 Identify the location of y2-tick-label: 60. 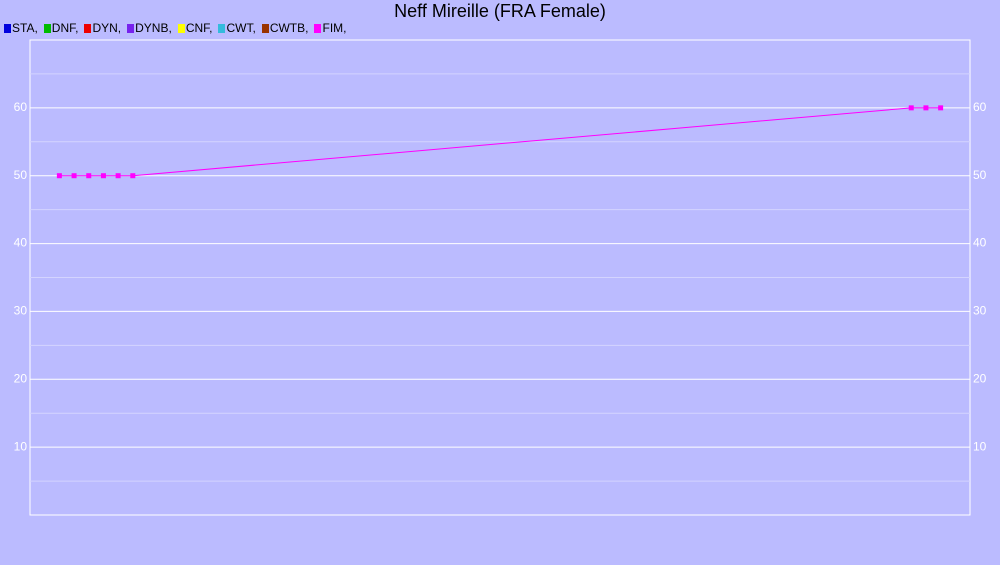
(980, 107).